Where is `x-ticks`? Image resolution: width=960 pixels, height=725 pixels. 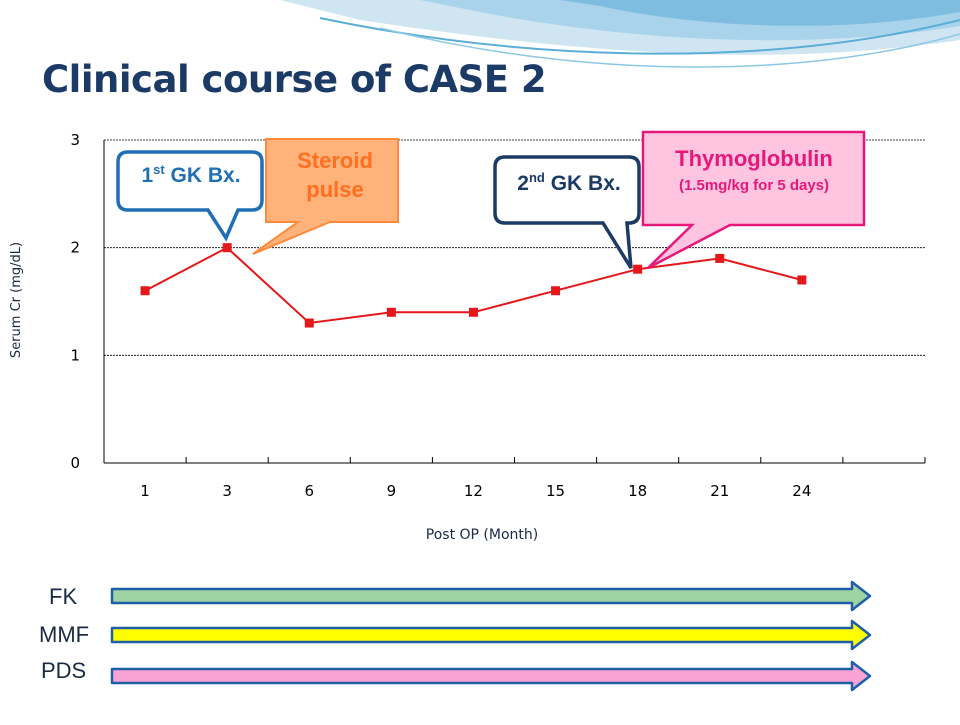 x-ticks is located at coordinates (555, 460).